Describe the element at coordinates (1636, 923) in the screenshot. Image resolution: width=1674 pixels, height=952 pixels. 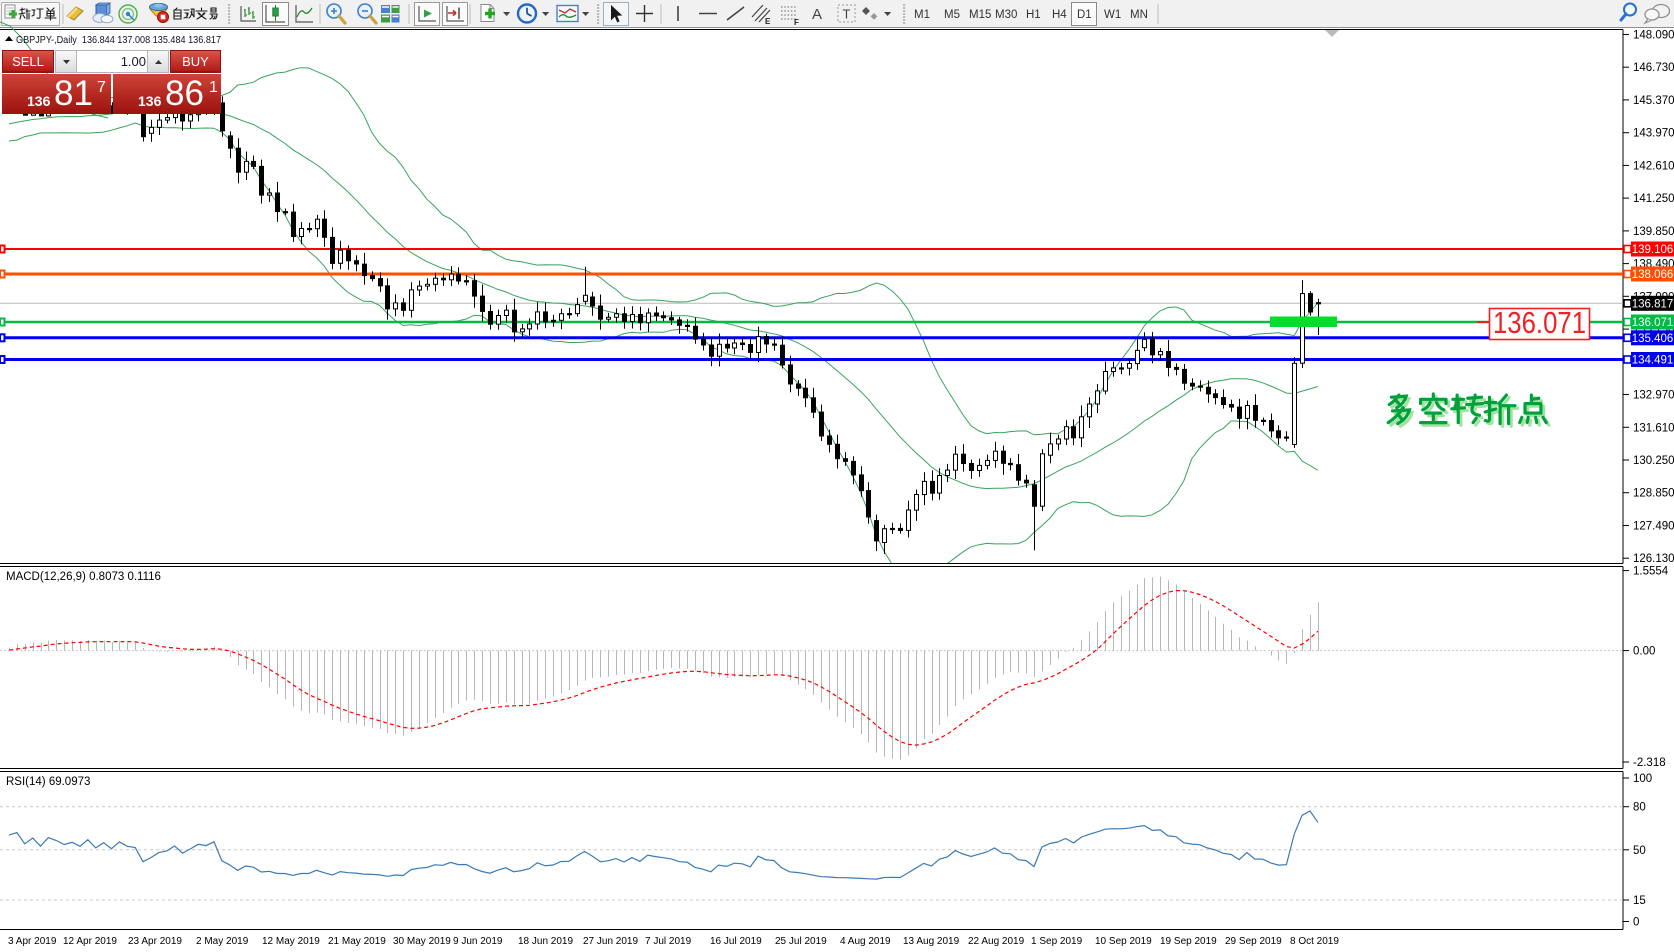
I see `svg-text: 0` at that location.